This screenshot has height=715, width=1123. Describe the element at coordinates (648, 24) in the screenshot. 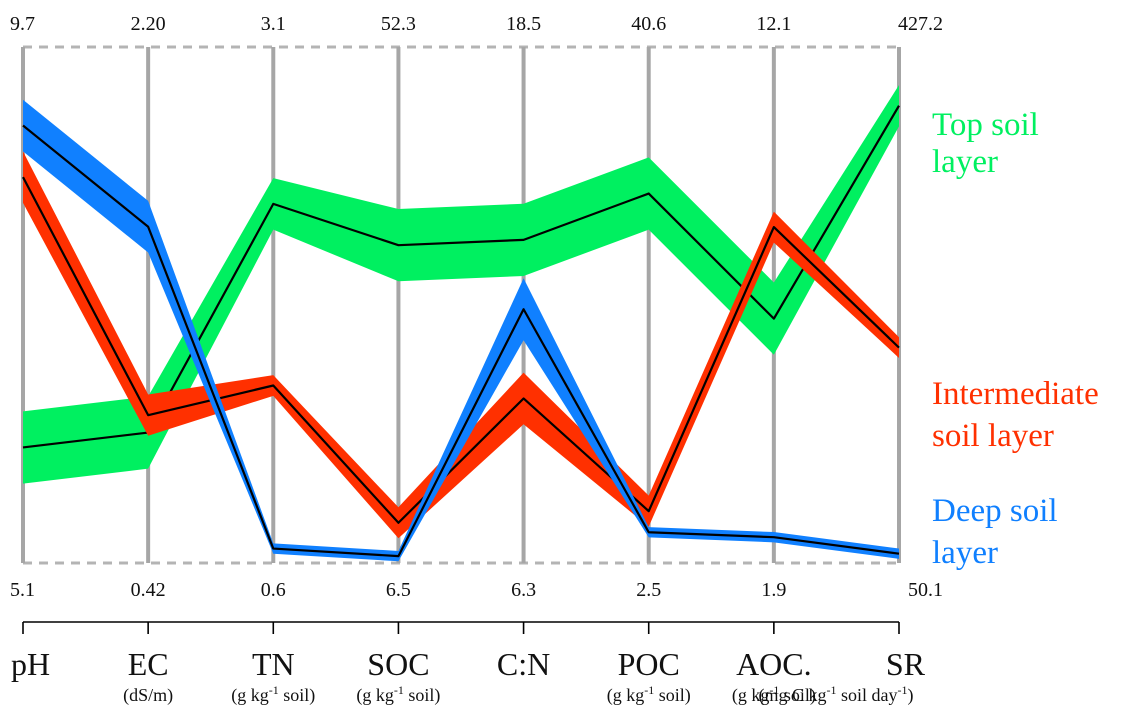

I see `tick-max-poc: 40.6` at that location.